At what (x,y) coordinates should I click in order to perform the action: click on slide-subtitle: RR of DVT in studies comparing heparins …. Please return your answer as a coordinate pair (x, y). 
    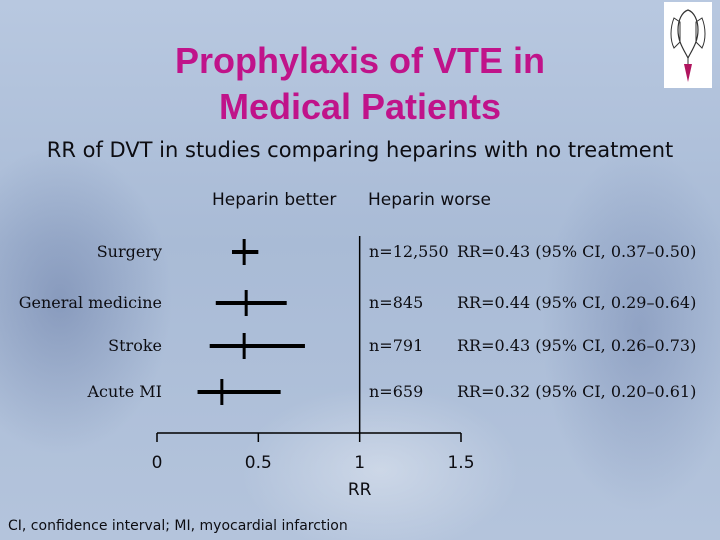
    Looking at the image, I should click on (360, 150).